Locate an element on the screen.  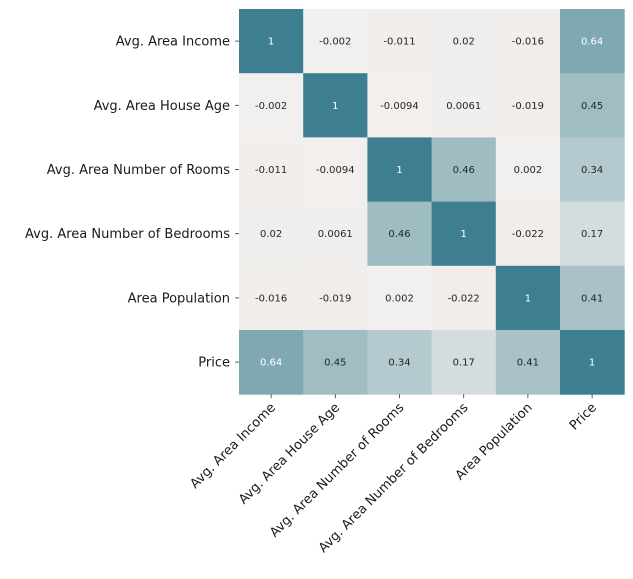
row-tick-label: Avg. Area Number of Bedrooms is located at coordinates (127, 234).